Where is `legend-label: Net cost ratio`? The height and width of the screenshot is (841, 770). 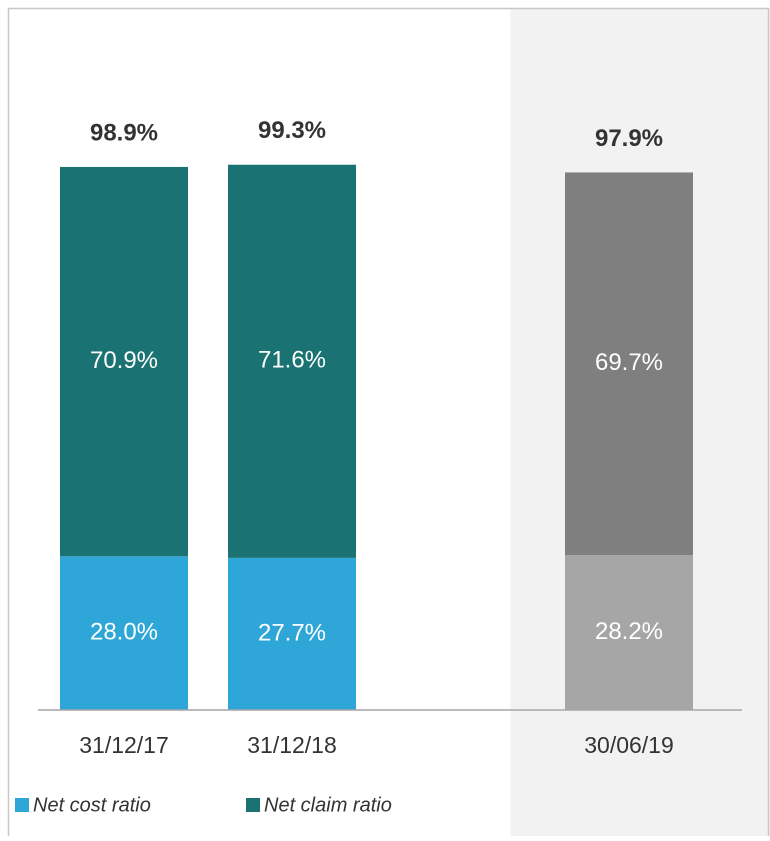 legend-label: Net cost ratio is located at coordinates (92, 805).